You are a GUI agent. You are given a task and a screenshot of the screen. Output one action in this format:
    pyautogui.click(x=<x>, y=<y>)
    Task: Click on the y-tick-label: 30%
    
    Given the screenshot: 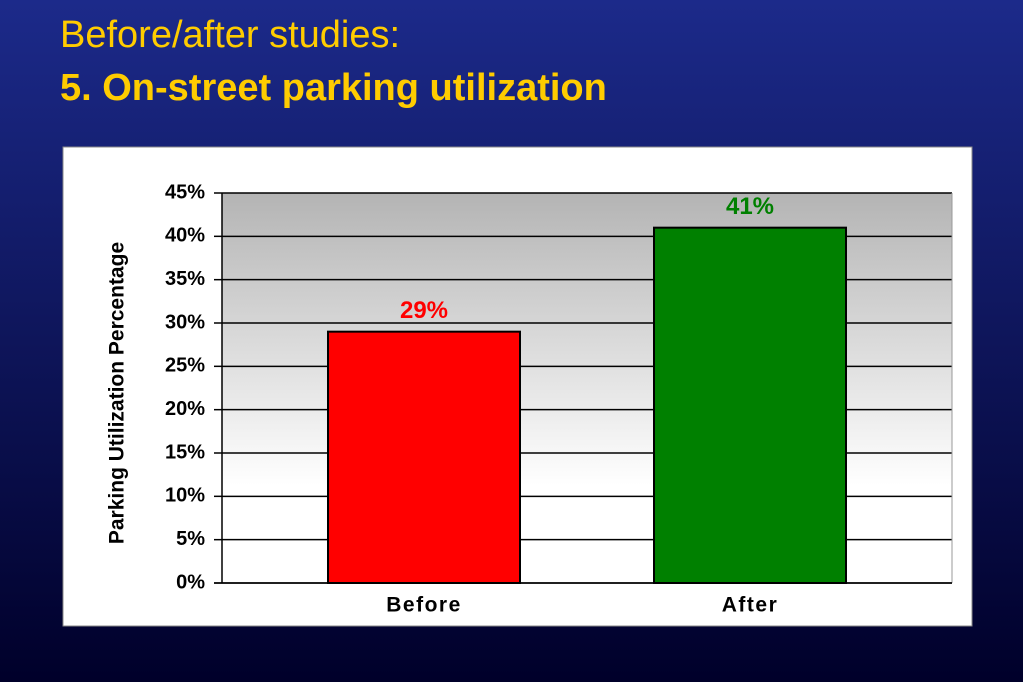 What is the action you would take?
    pyautogui.click(x=185, y=322)
    